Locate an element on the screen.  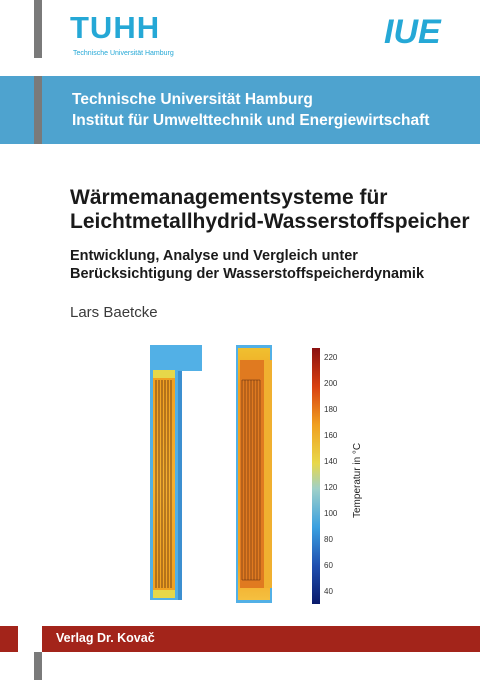
tuhh-logo: TUHH Technische Universität Hamburg is located at coordinates (125, 42).